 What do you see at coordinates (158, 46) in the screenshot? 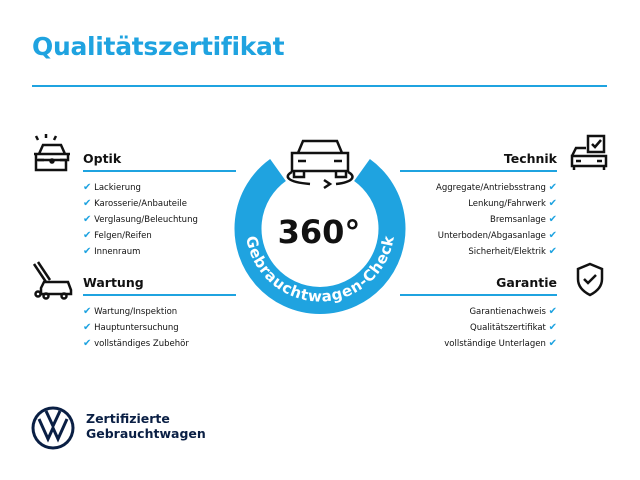
I see `page-title: Qualitätszertifikat` at bounding box center [158, 46].